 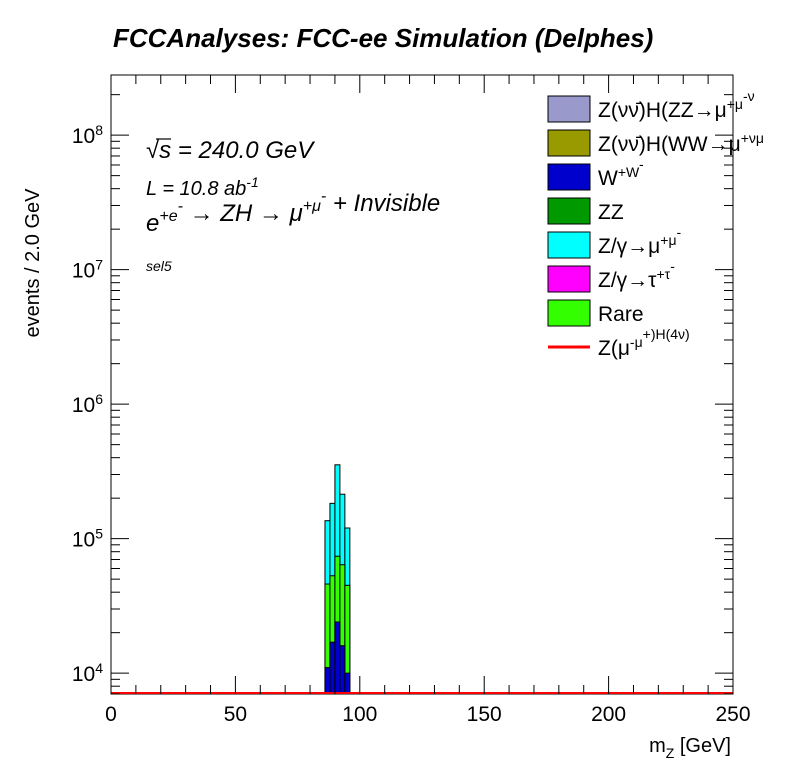 I want to click on x-tick-label: 250, so click(x=732, y=714).